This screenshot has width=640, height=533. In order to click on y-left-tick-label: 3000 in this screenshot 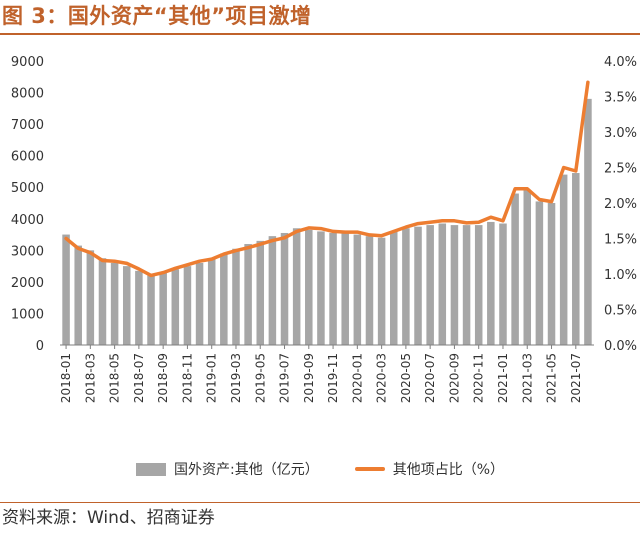, I will do `click(27, 251)`.